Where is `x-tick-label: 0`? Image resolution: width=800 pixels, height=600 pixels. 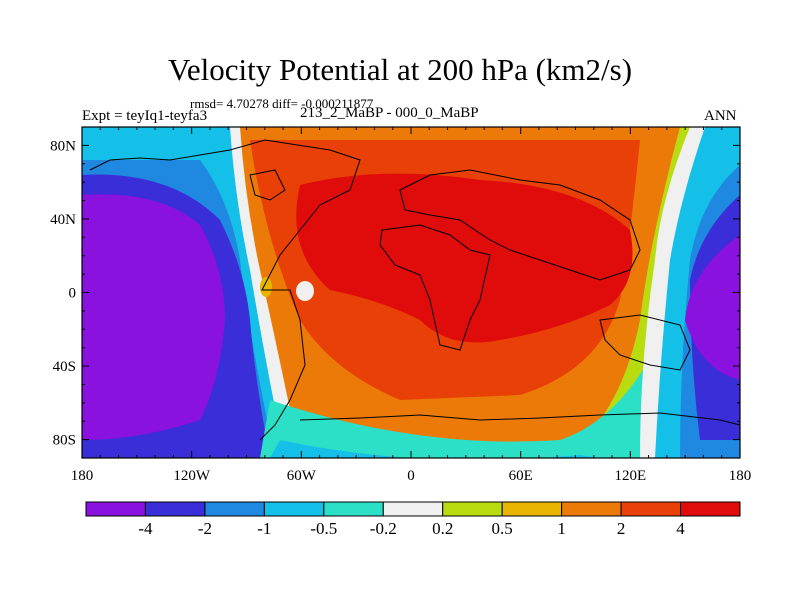
x-tick-label: 0 is located at coordinates (411, 476).